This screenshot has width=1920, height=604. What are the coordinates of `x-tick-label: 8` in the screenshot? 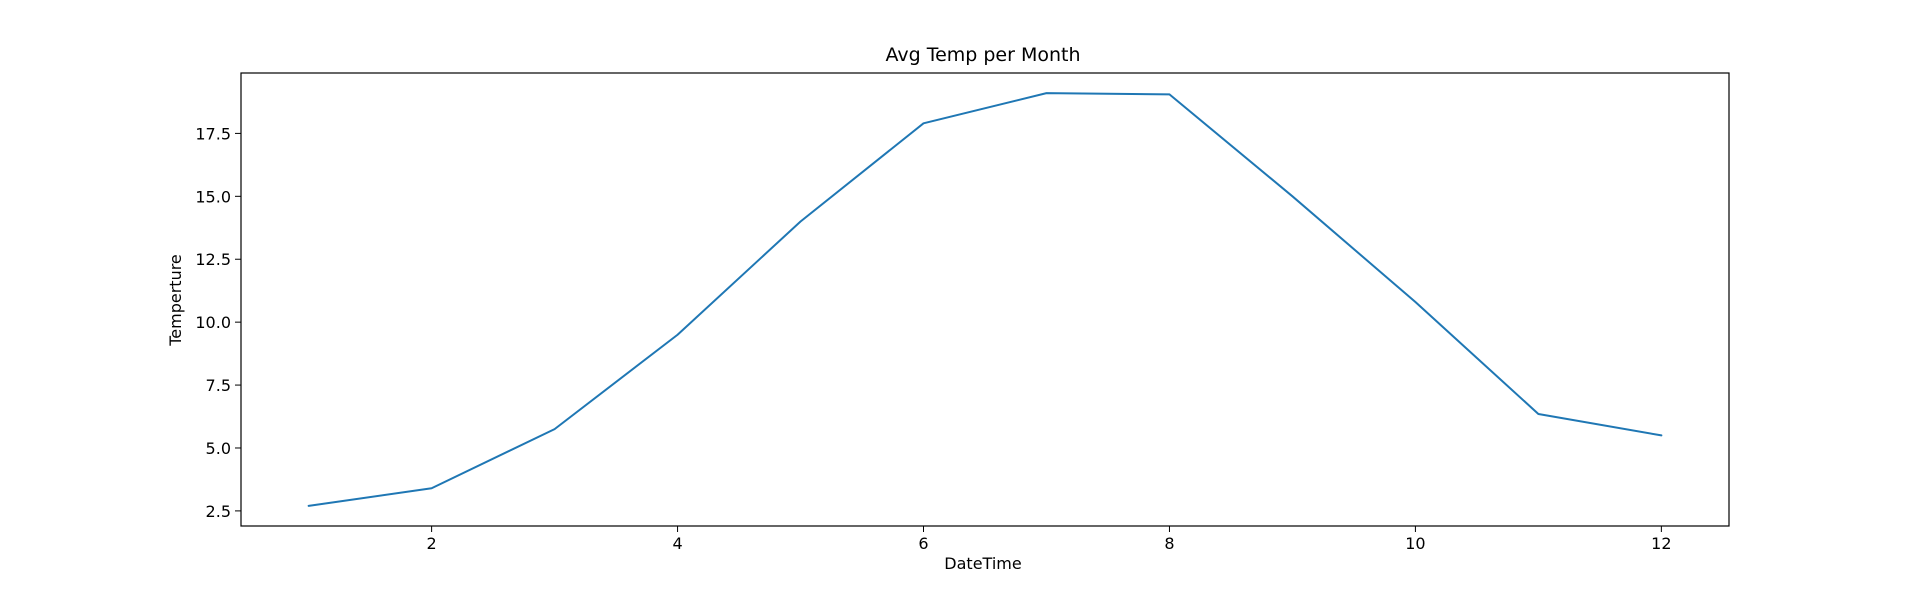 It's located at (1169, 543).